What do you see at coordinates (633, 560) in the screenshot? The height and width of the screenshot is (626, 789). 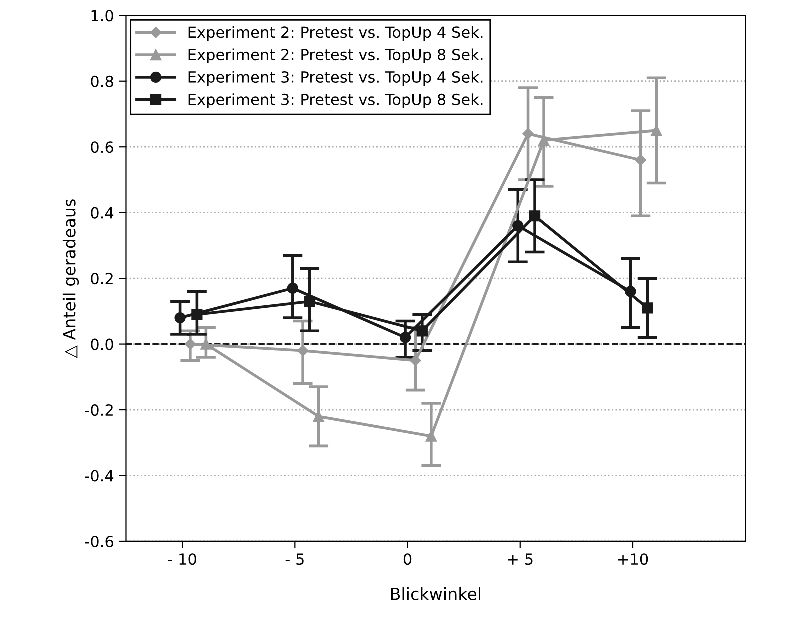 I see `x-tick-label: +10` at bounding box center [633, 560].